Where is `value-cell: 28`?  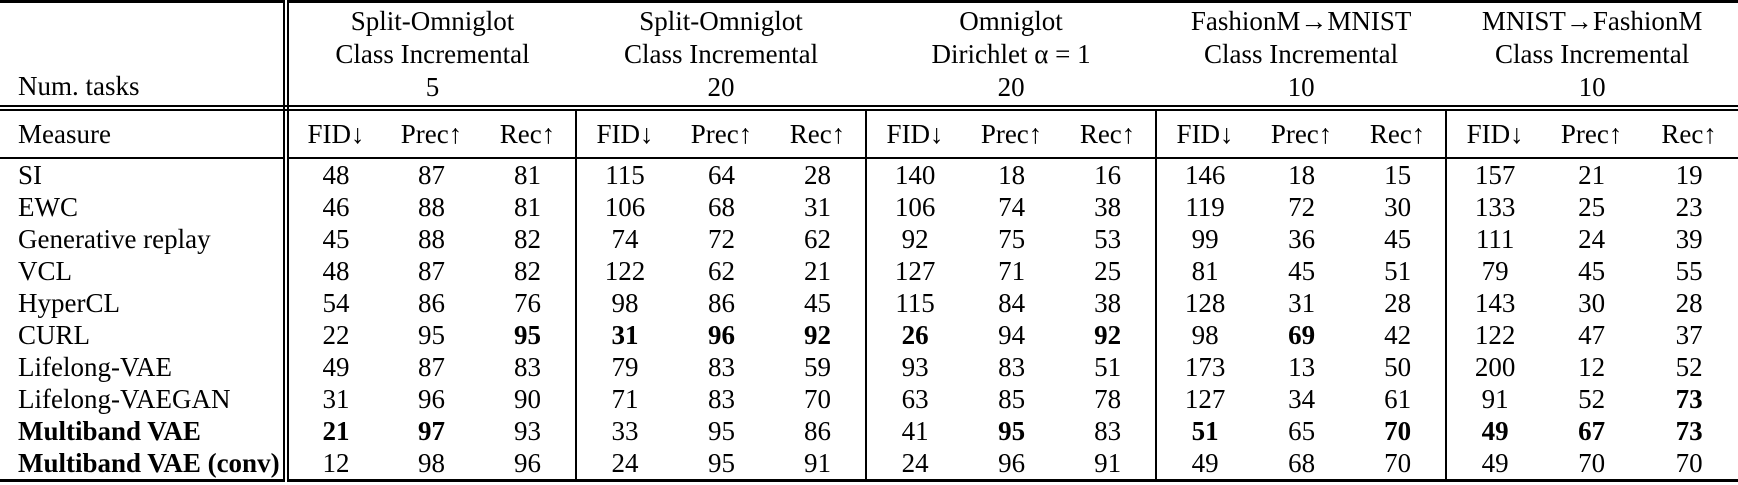
value-cell: 28 is located at coordinates (818, 174).